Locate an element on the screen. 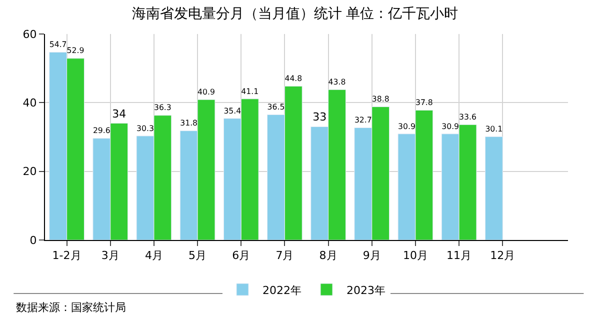  x-tick-label: 6月 is located at coordinates (241, 255).